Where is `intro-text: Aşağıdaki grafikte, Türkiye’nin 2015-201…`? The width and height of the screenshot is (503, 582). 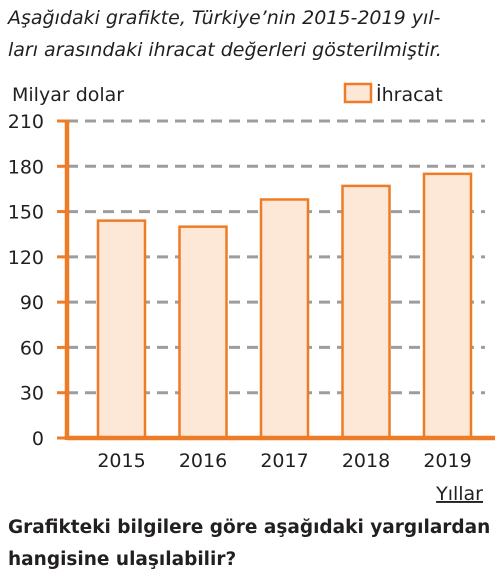 intro-text: Aşağıdaki grafikte, Türkiye’nin 2015-201… is located at coordinates (254, 34).